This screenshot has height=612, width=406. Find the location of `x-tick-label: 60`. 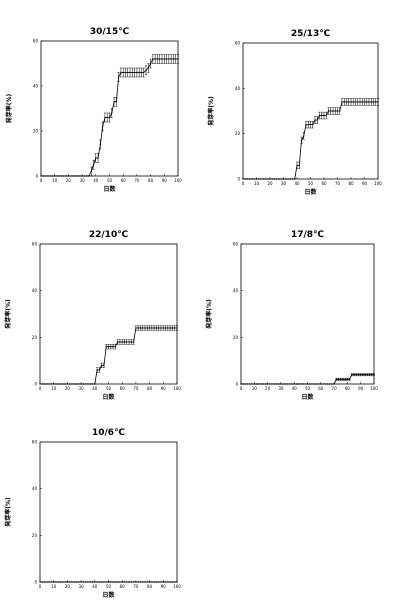

x-tick-label: 60 is located at coordinates (324, 183).